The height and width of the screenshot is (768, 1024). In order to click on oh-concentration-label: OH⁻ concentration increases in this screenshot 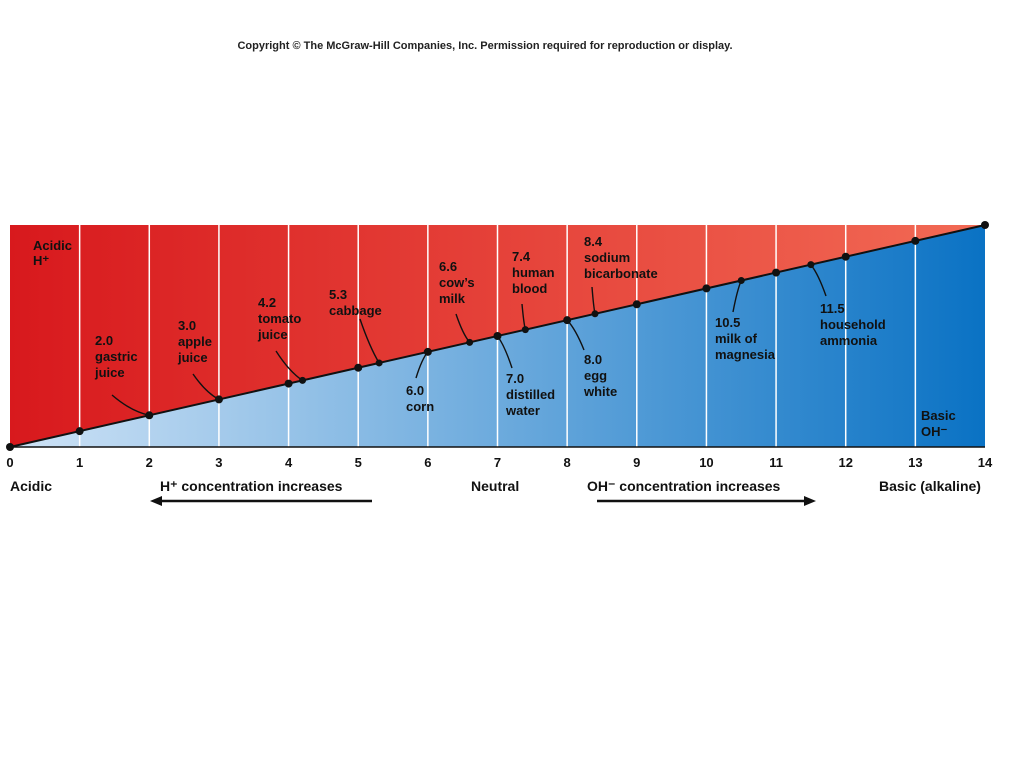, I will do `click(684, 486)`.